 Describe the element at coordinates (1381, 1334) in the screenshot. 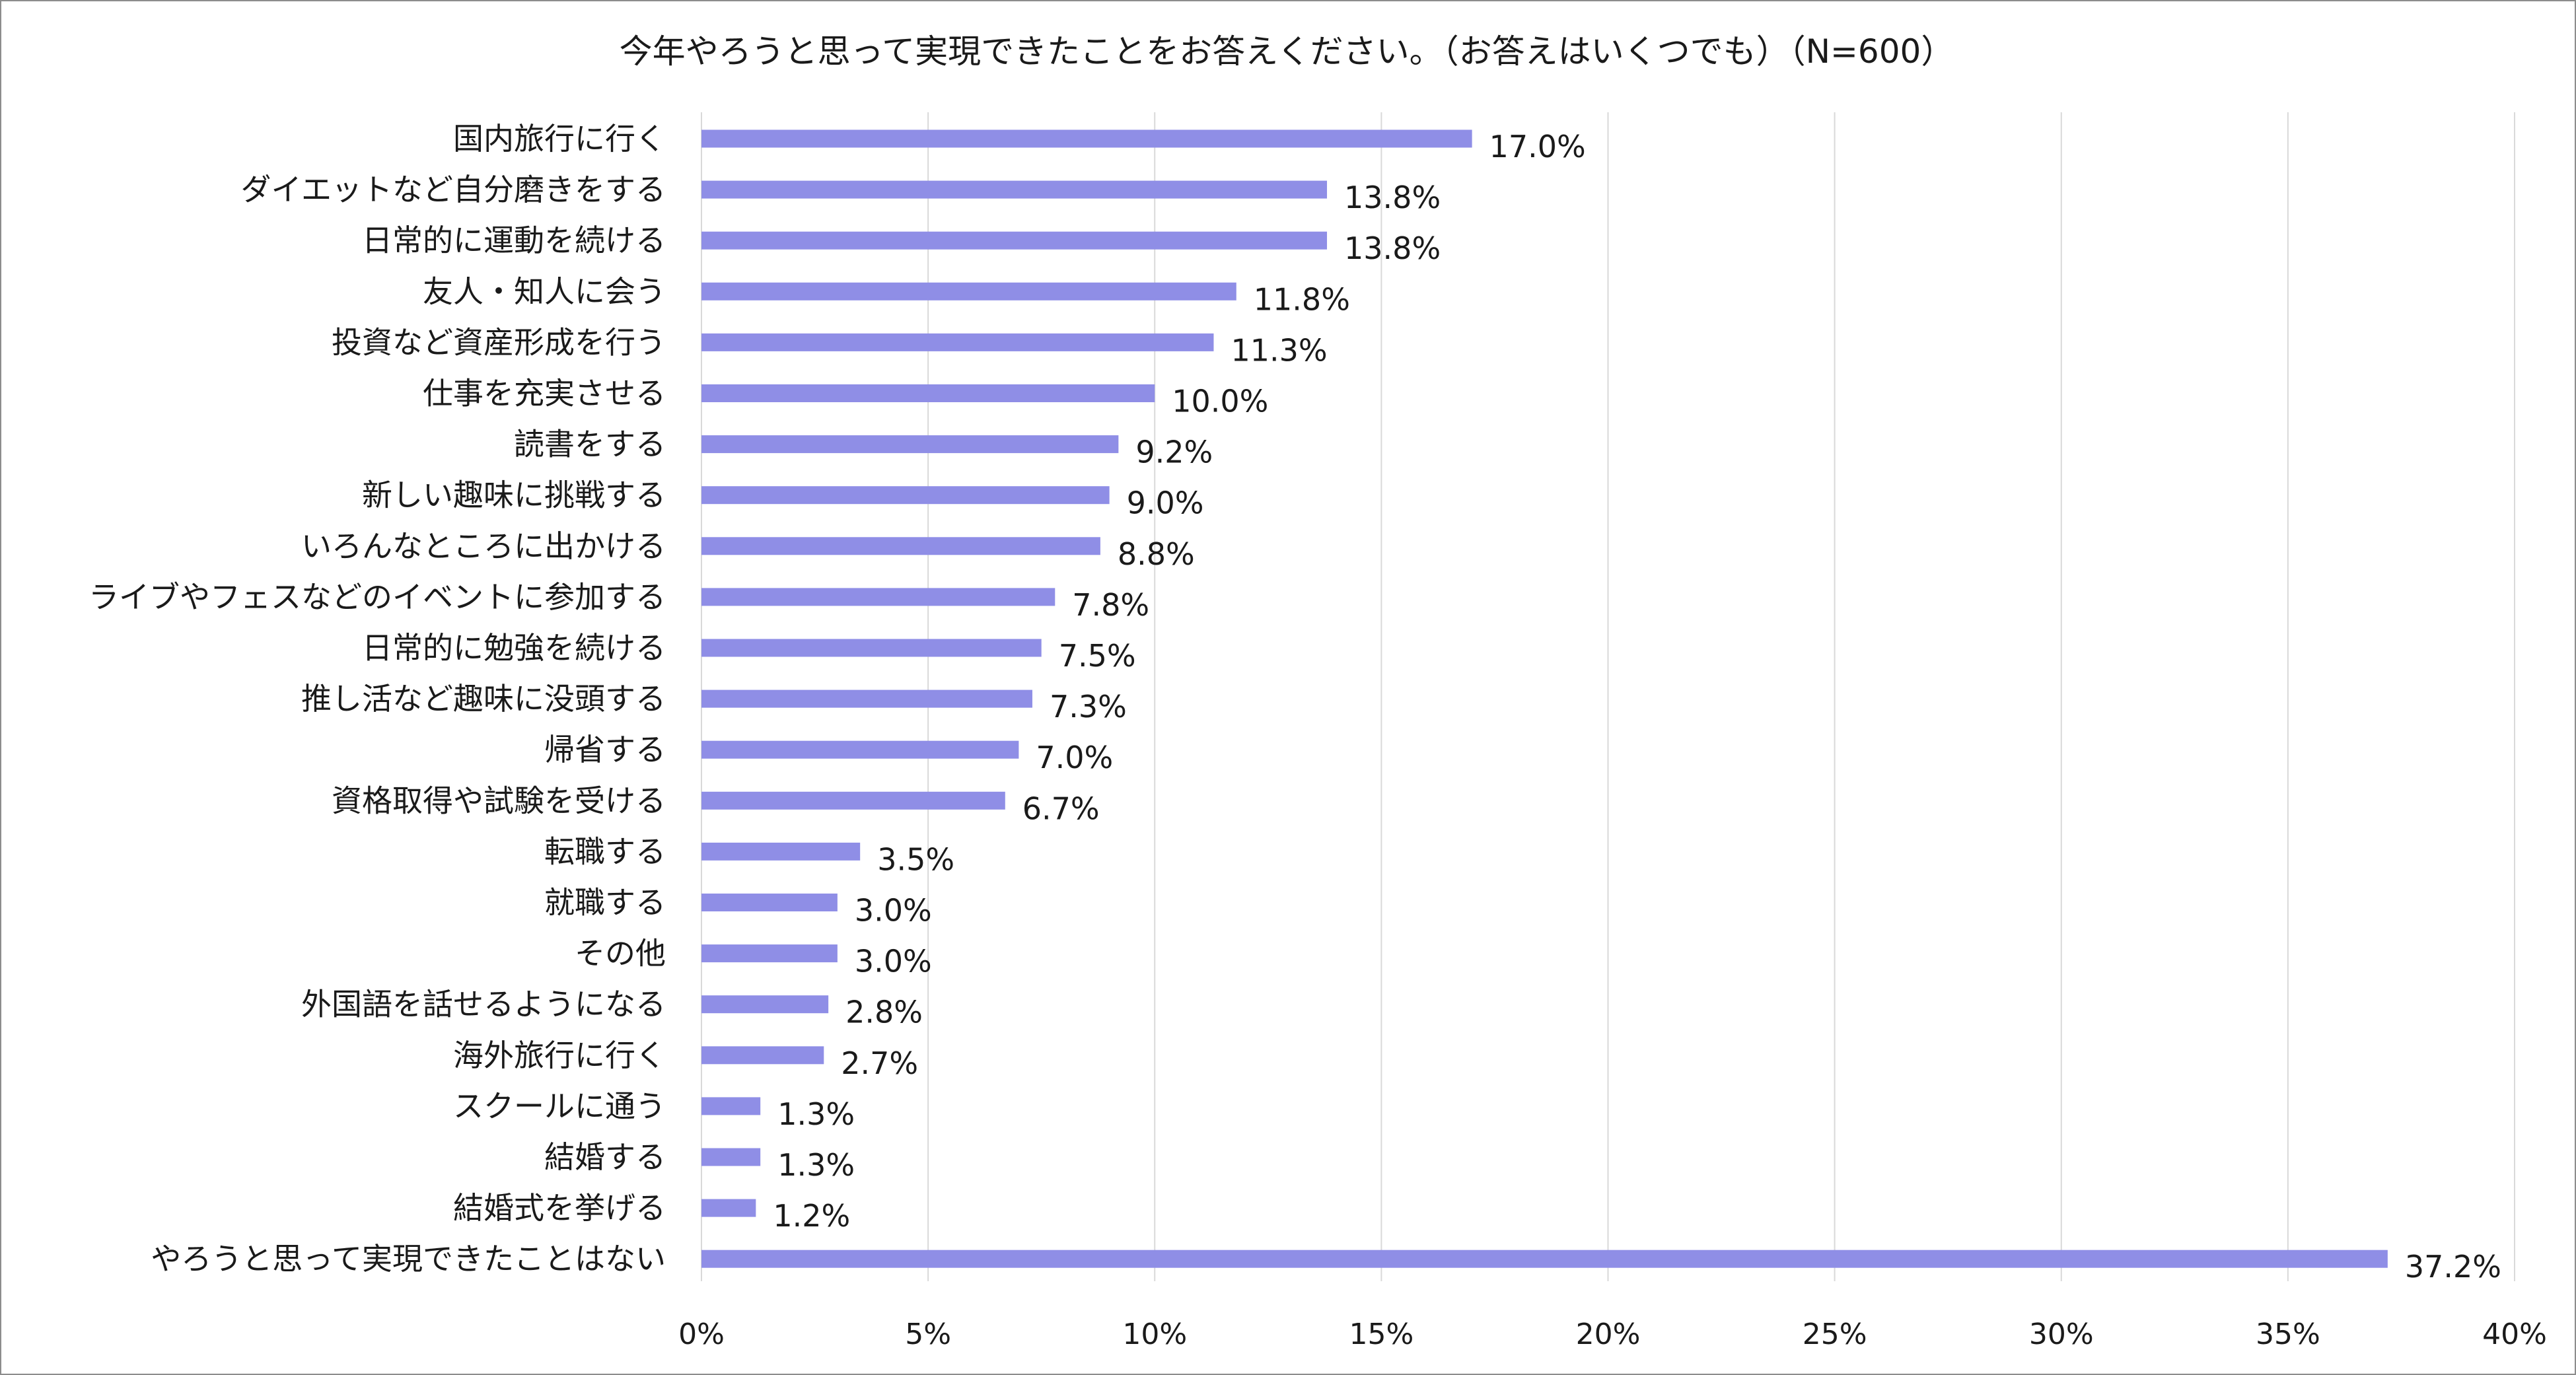

I see `x-tick-label: 15%` at that location.